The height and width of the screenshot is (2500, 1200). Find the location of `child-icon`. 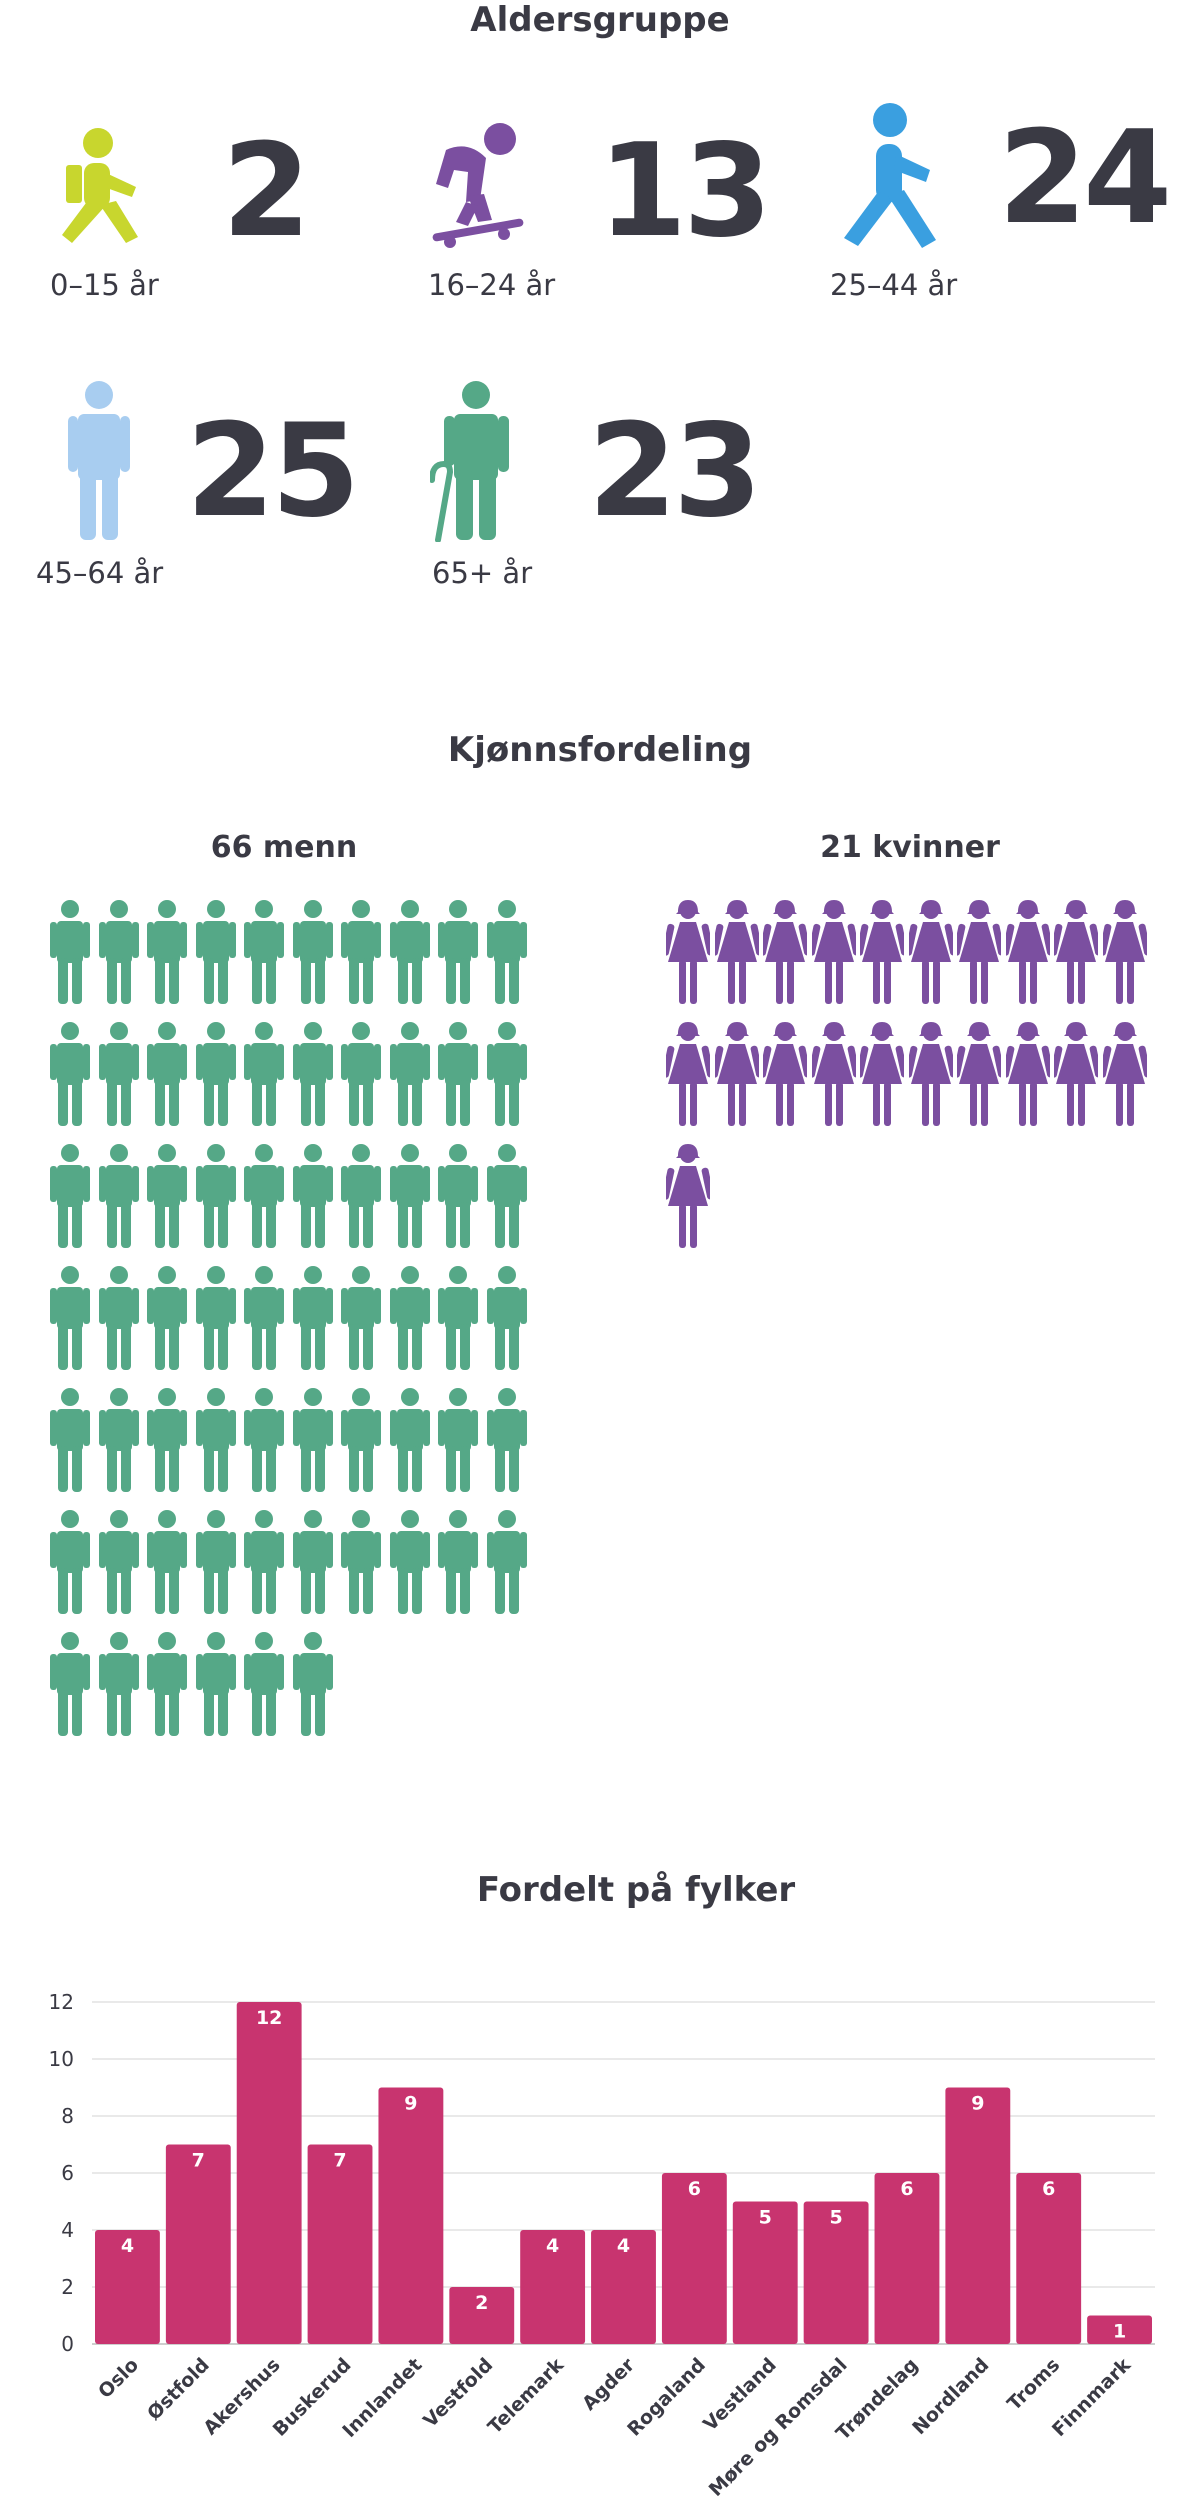

child-icon is located at coordinates (100, 185).